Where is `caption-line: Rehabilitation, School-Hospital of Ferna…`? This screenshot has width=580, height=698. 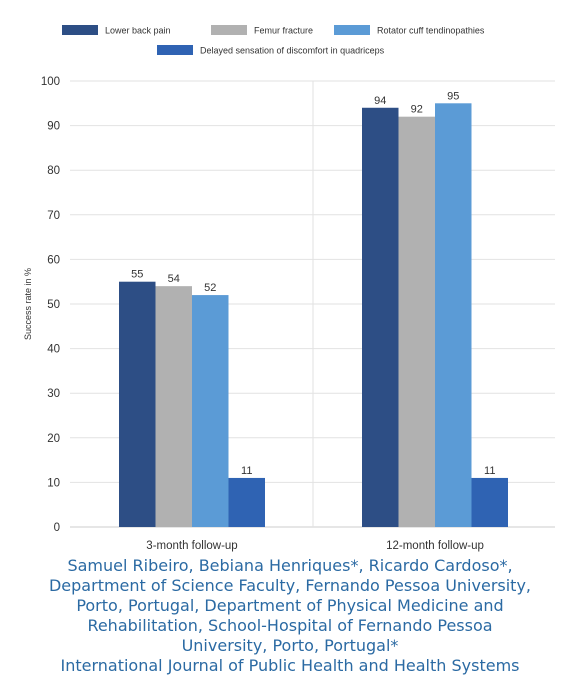 caption-line: Rehabilitation, School-Hospital of Ferna… is located at coordinates (290, 625).